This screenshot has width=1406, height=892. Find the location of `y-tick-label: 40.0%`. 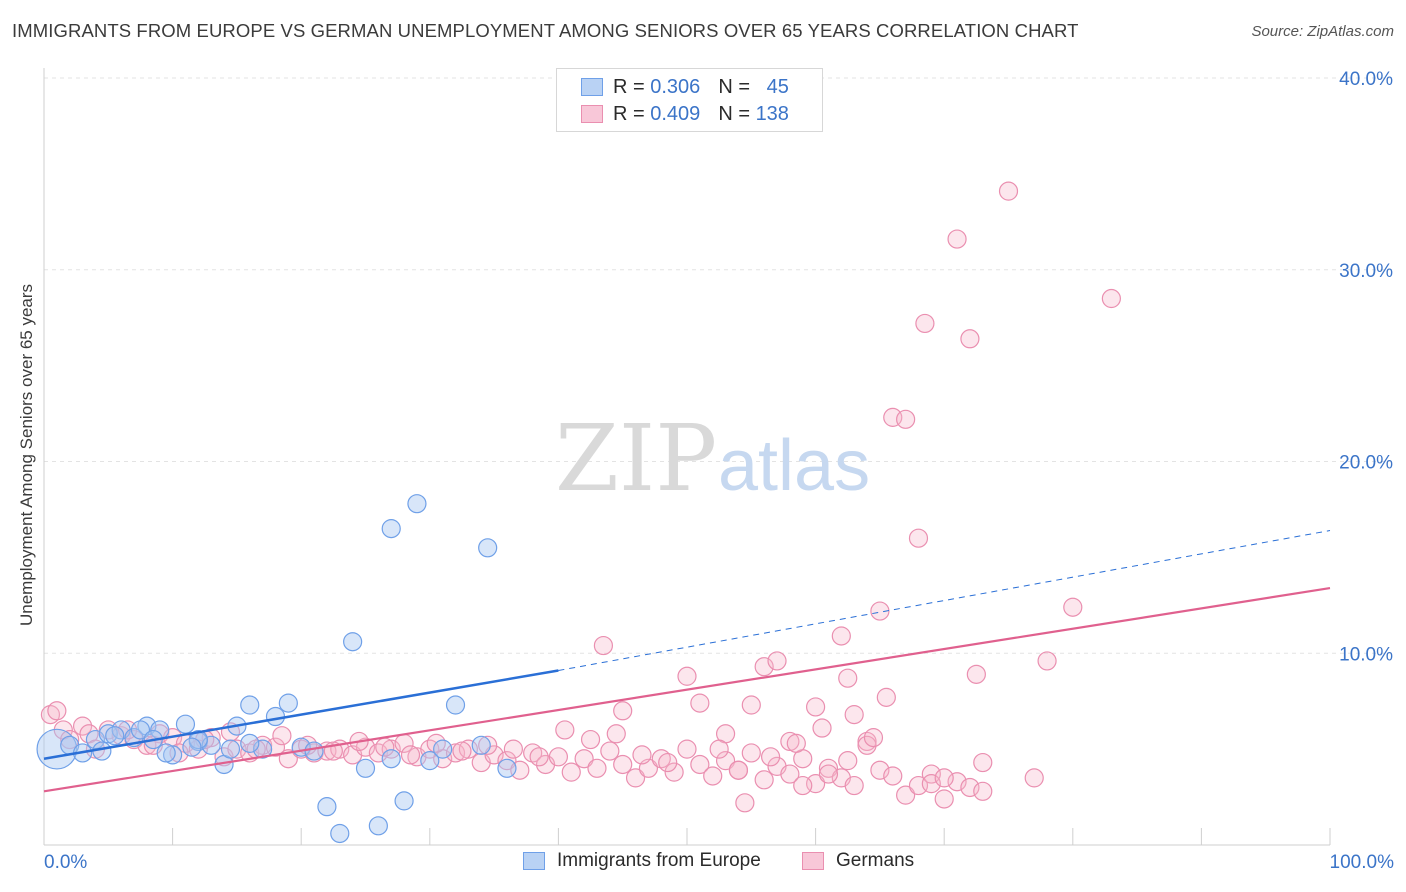

y-tick-label: 40.0% is located at coordinates (1366, 79).